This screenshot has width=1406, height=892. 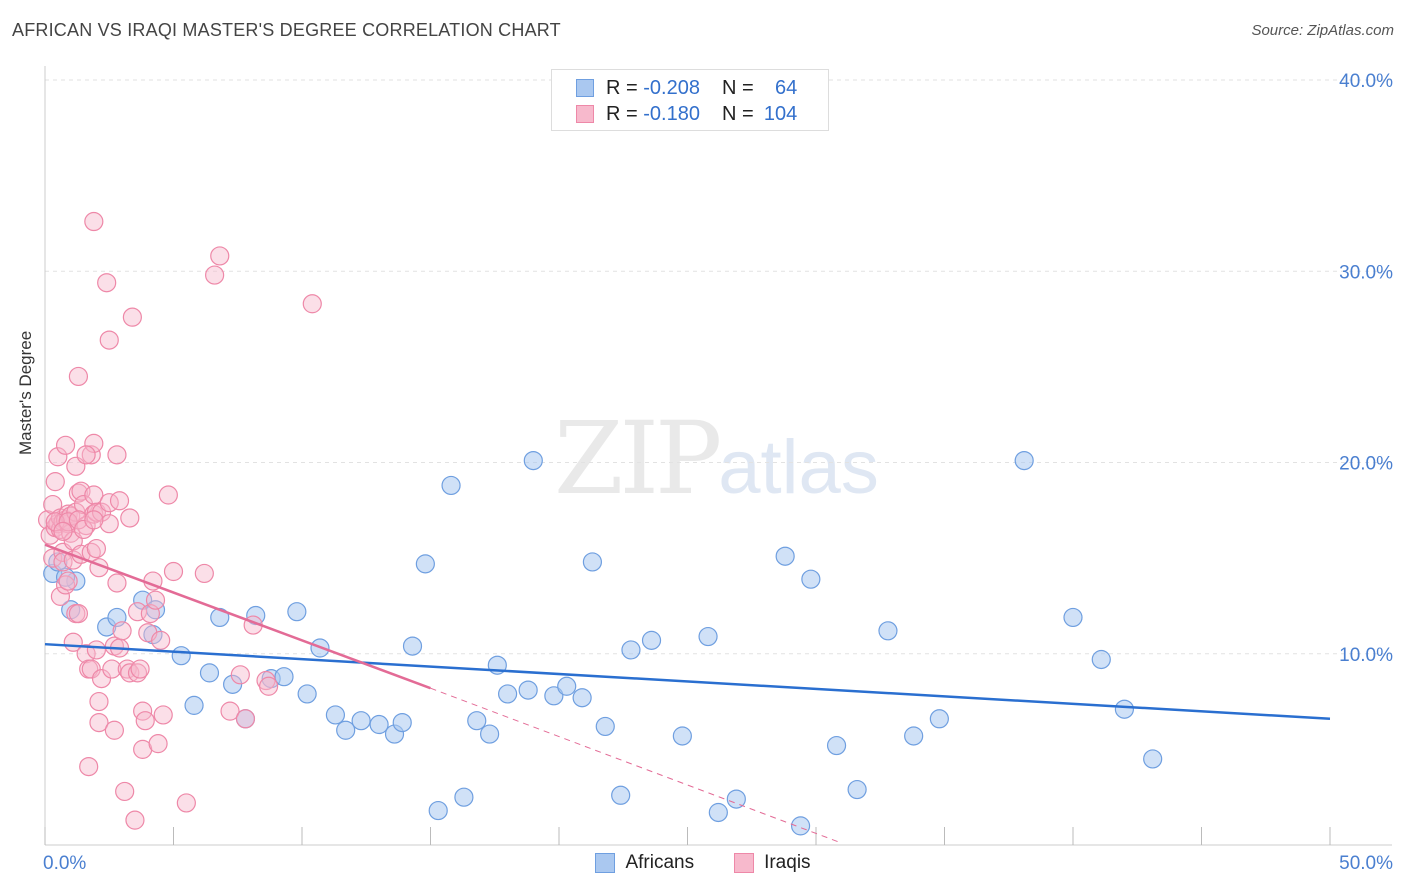 I want to click on africans-trend-line, so click(x=687, y=681).